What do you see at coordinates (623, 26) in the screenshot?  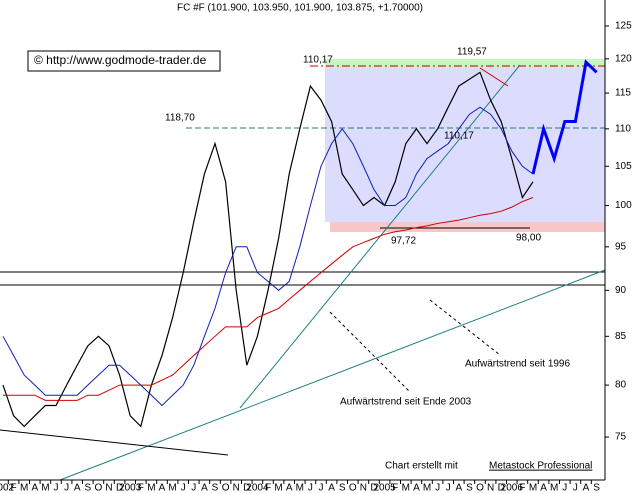 I see `y-tick-label: 125` at bounding box center [623, 26].